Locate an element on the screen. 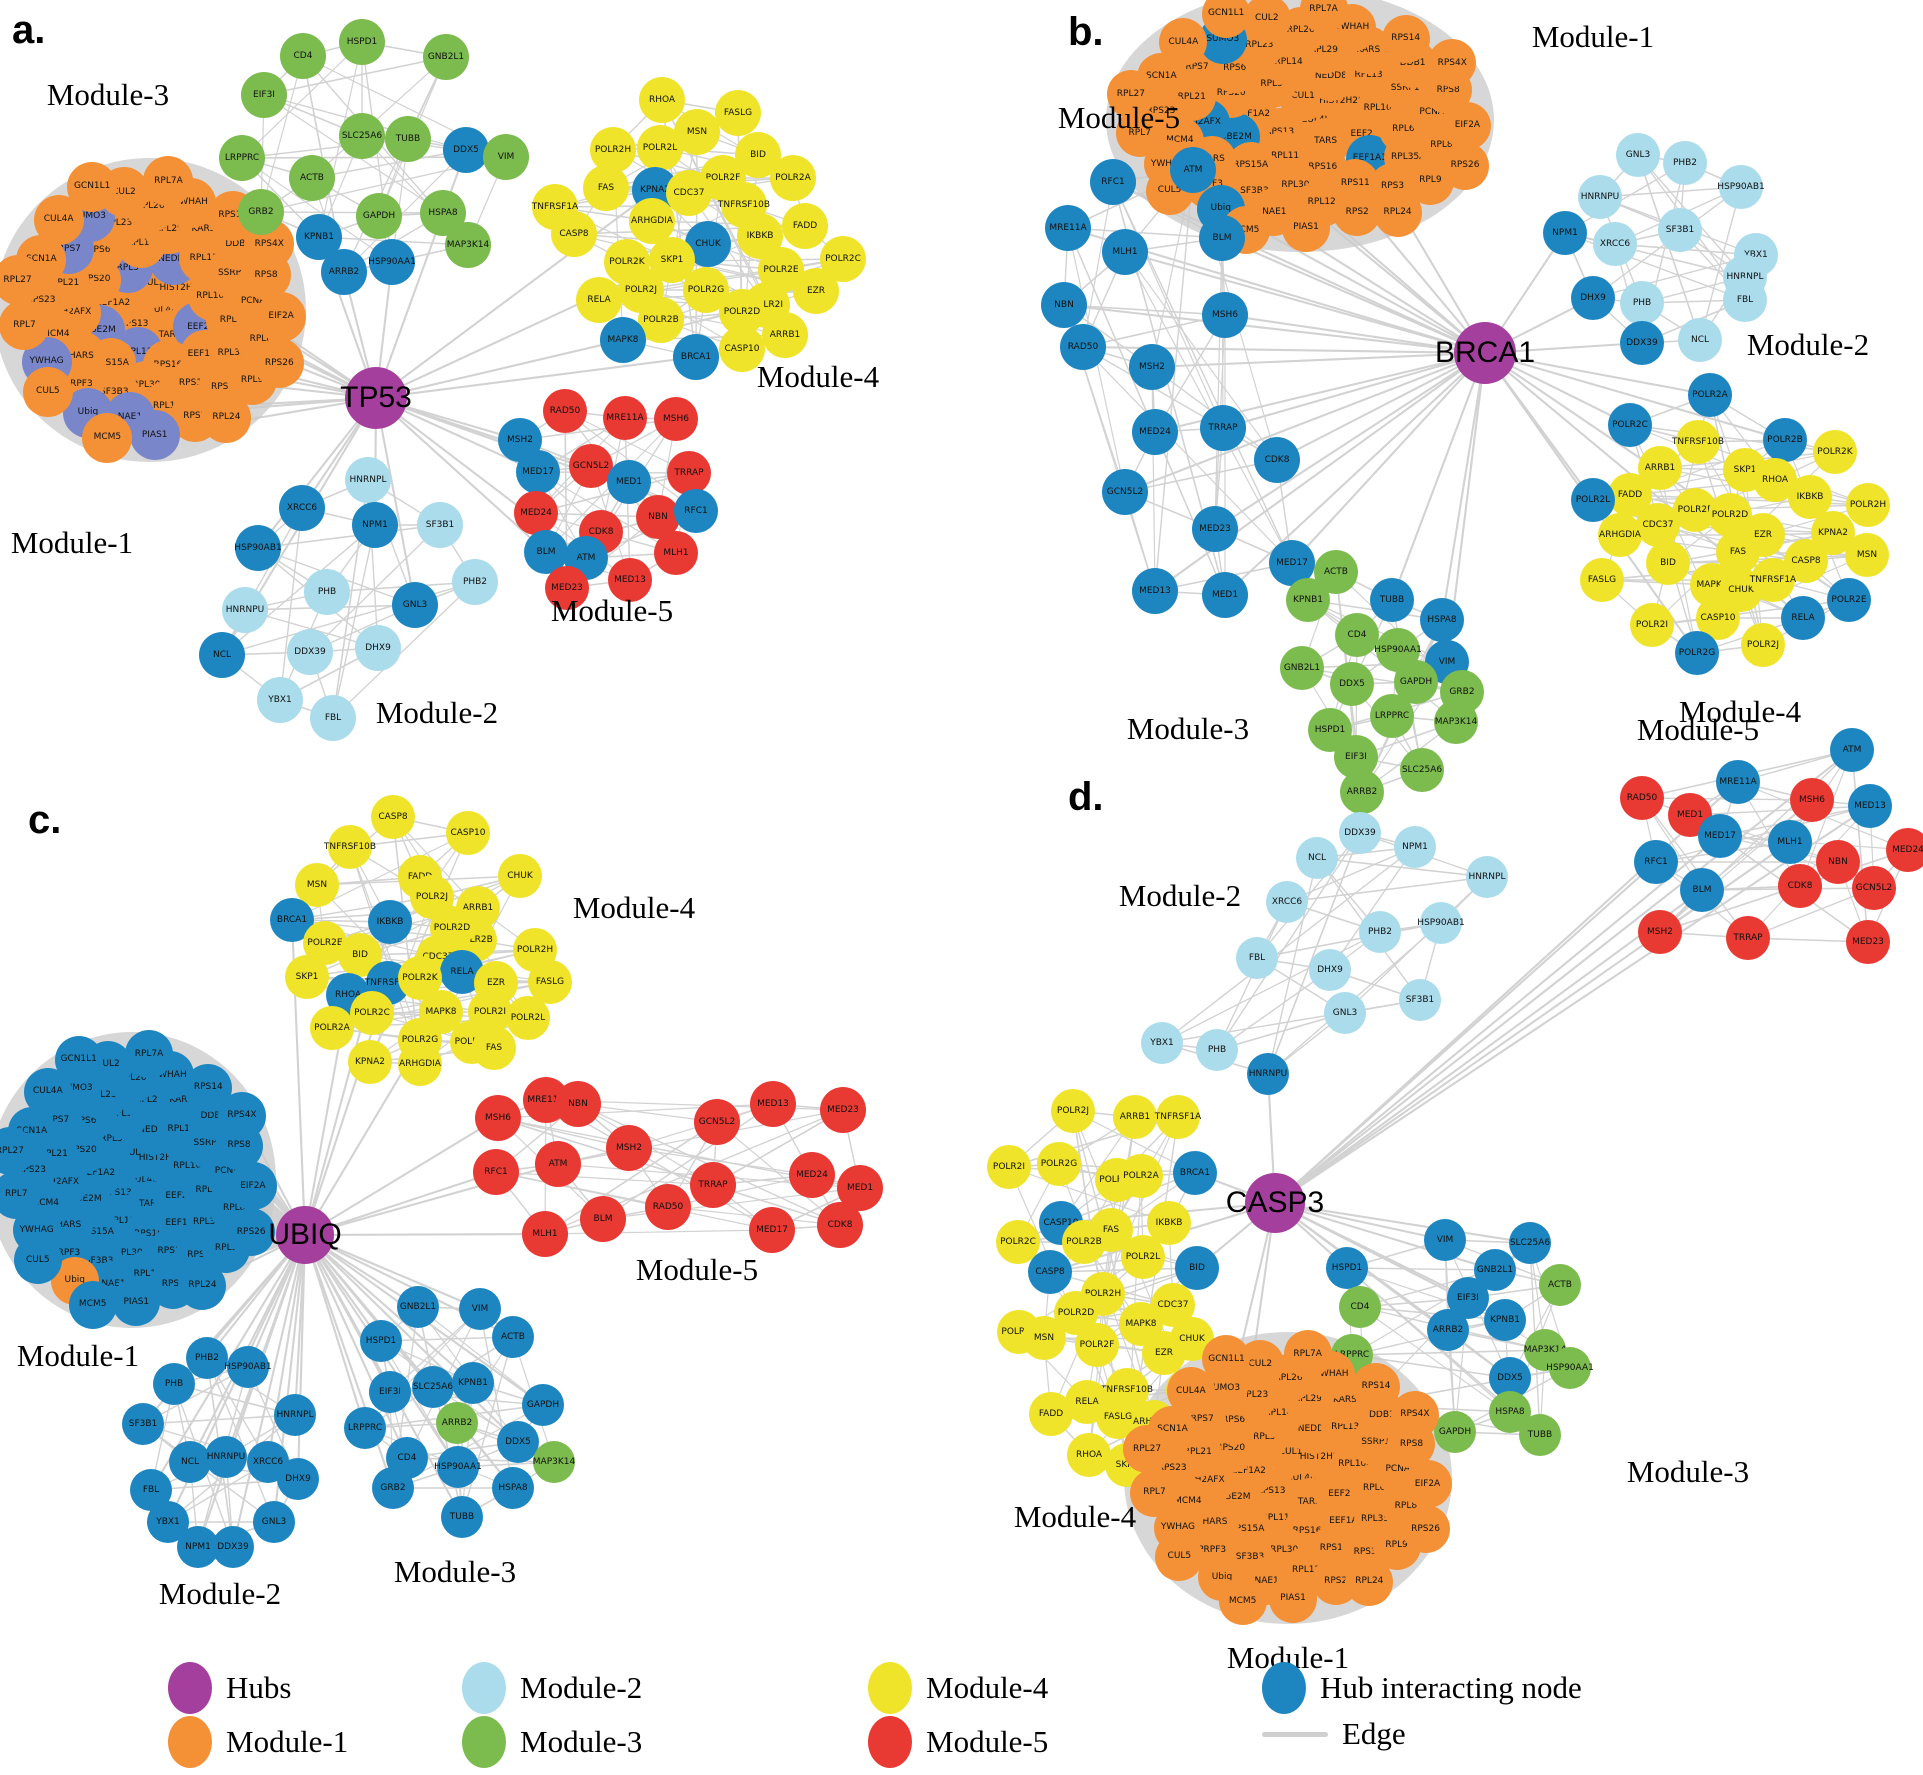 This screenshot has height=1775, width=1923. node-RAD50: RAD50 is located at coordinates (1083, 347).